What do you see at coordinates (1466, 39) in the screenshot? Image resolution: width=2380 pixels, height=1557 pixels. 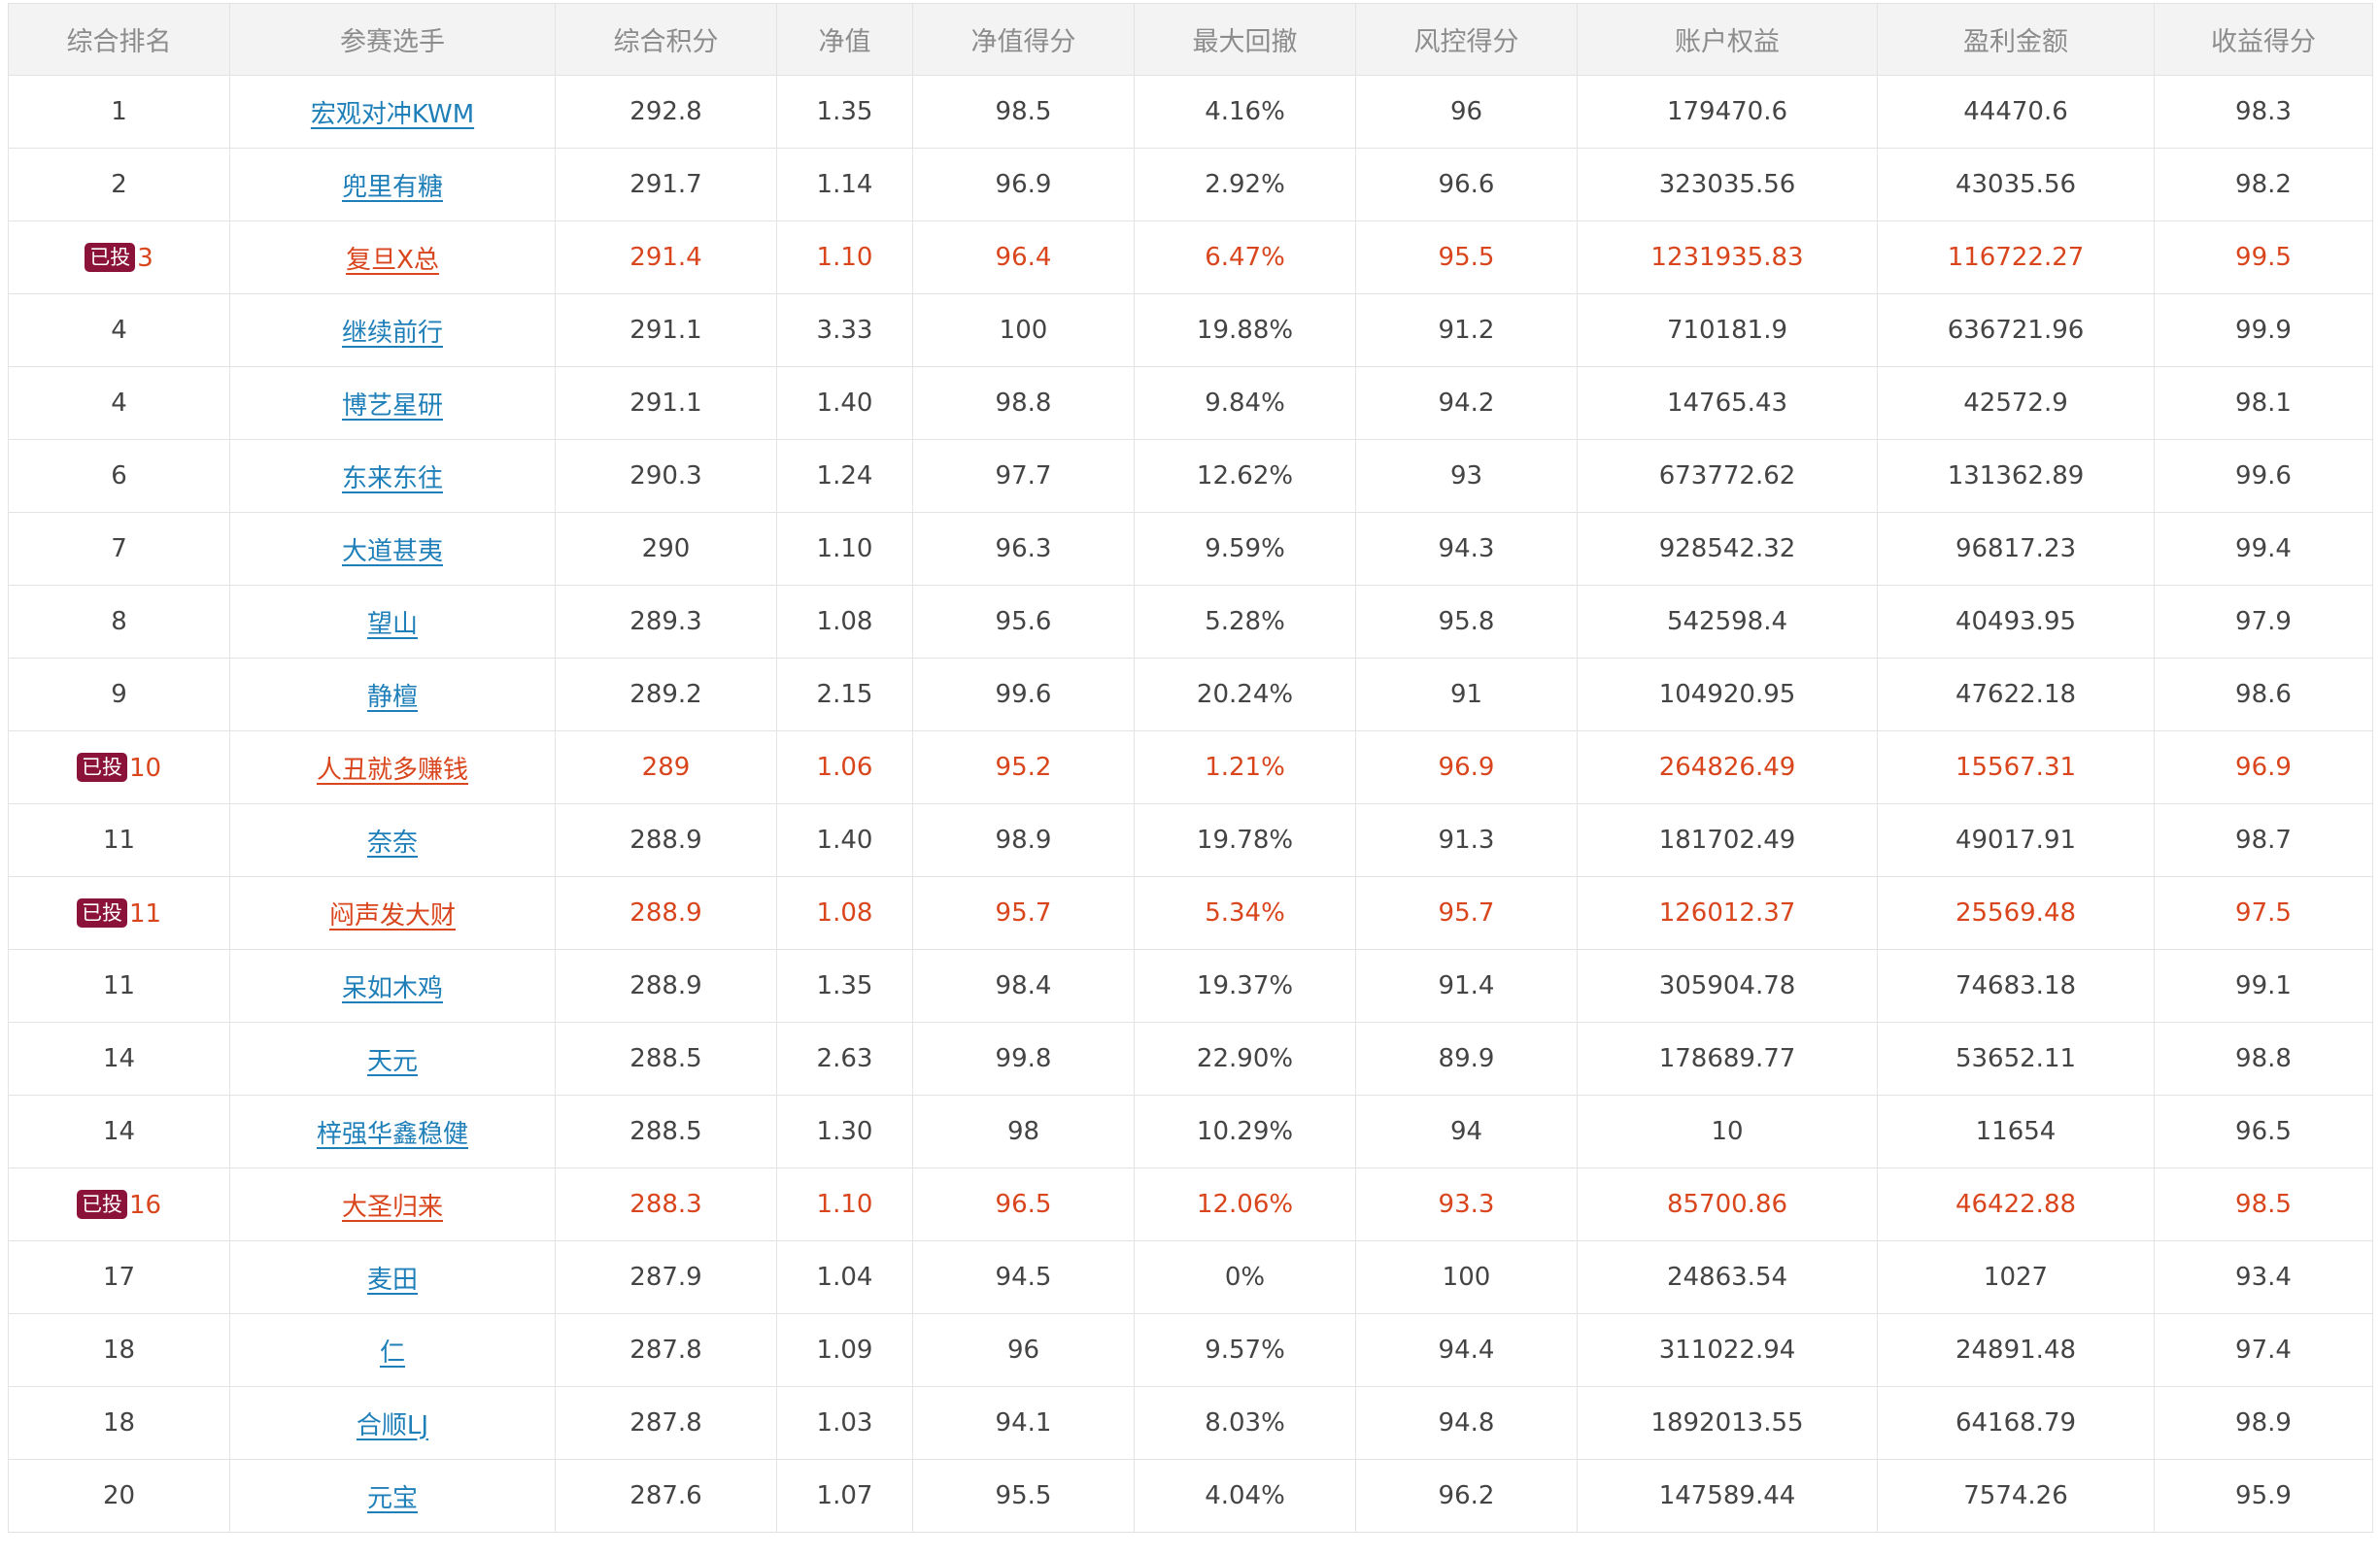 I see `header-risk-score: 风控得分` at bounding box center [1466, 39].